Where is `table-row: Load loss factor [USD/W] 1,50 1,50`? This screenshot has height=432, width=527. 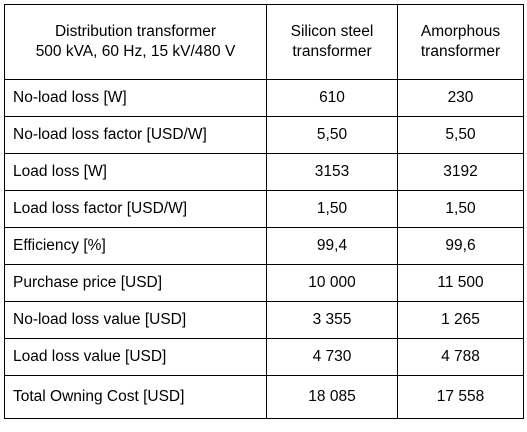 table-row: Load loss factor [USD/W] 1,50 1,50 is located at coordinates (264, 209).